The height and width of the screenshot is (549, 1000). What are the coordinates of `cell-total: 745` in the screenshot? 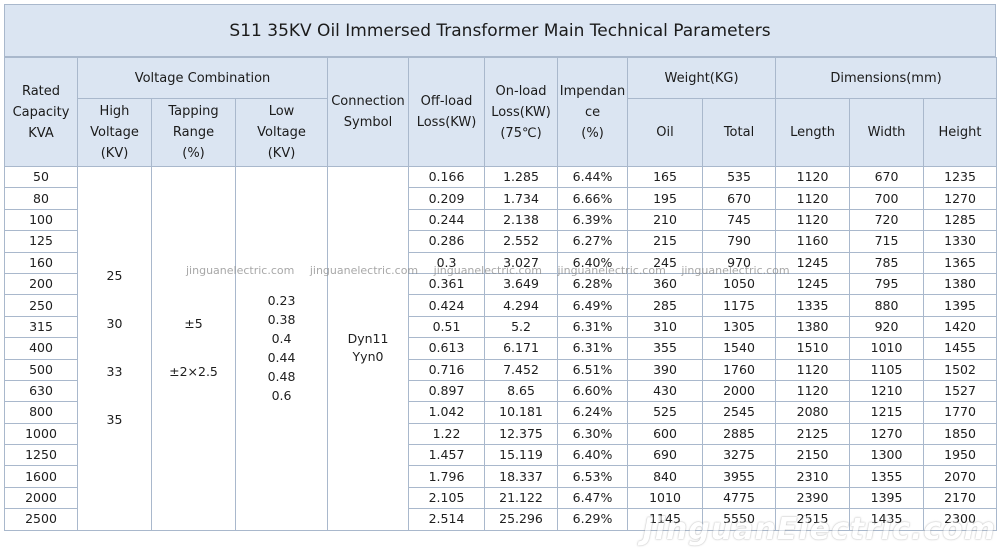 It's located at (739, 220).